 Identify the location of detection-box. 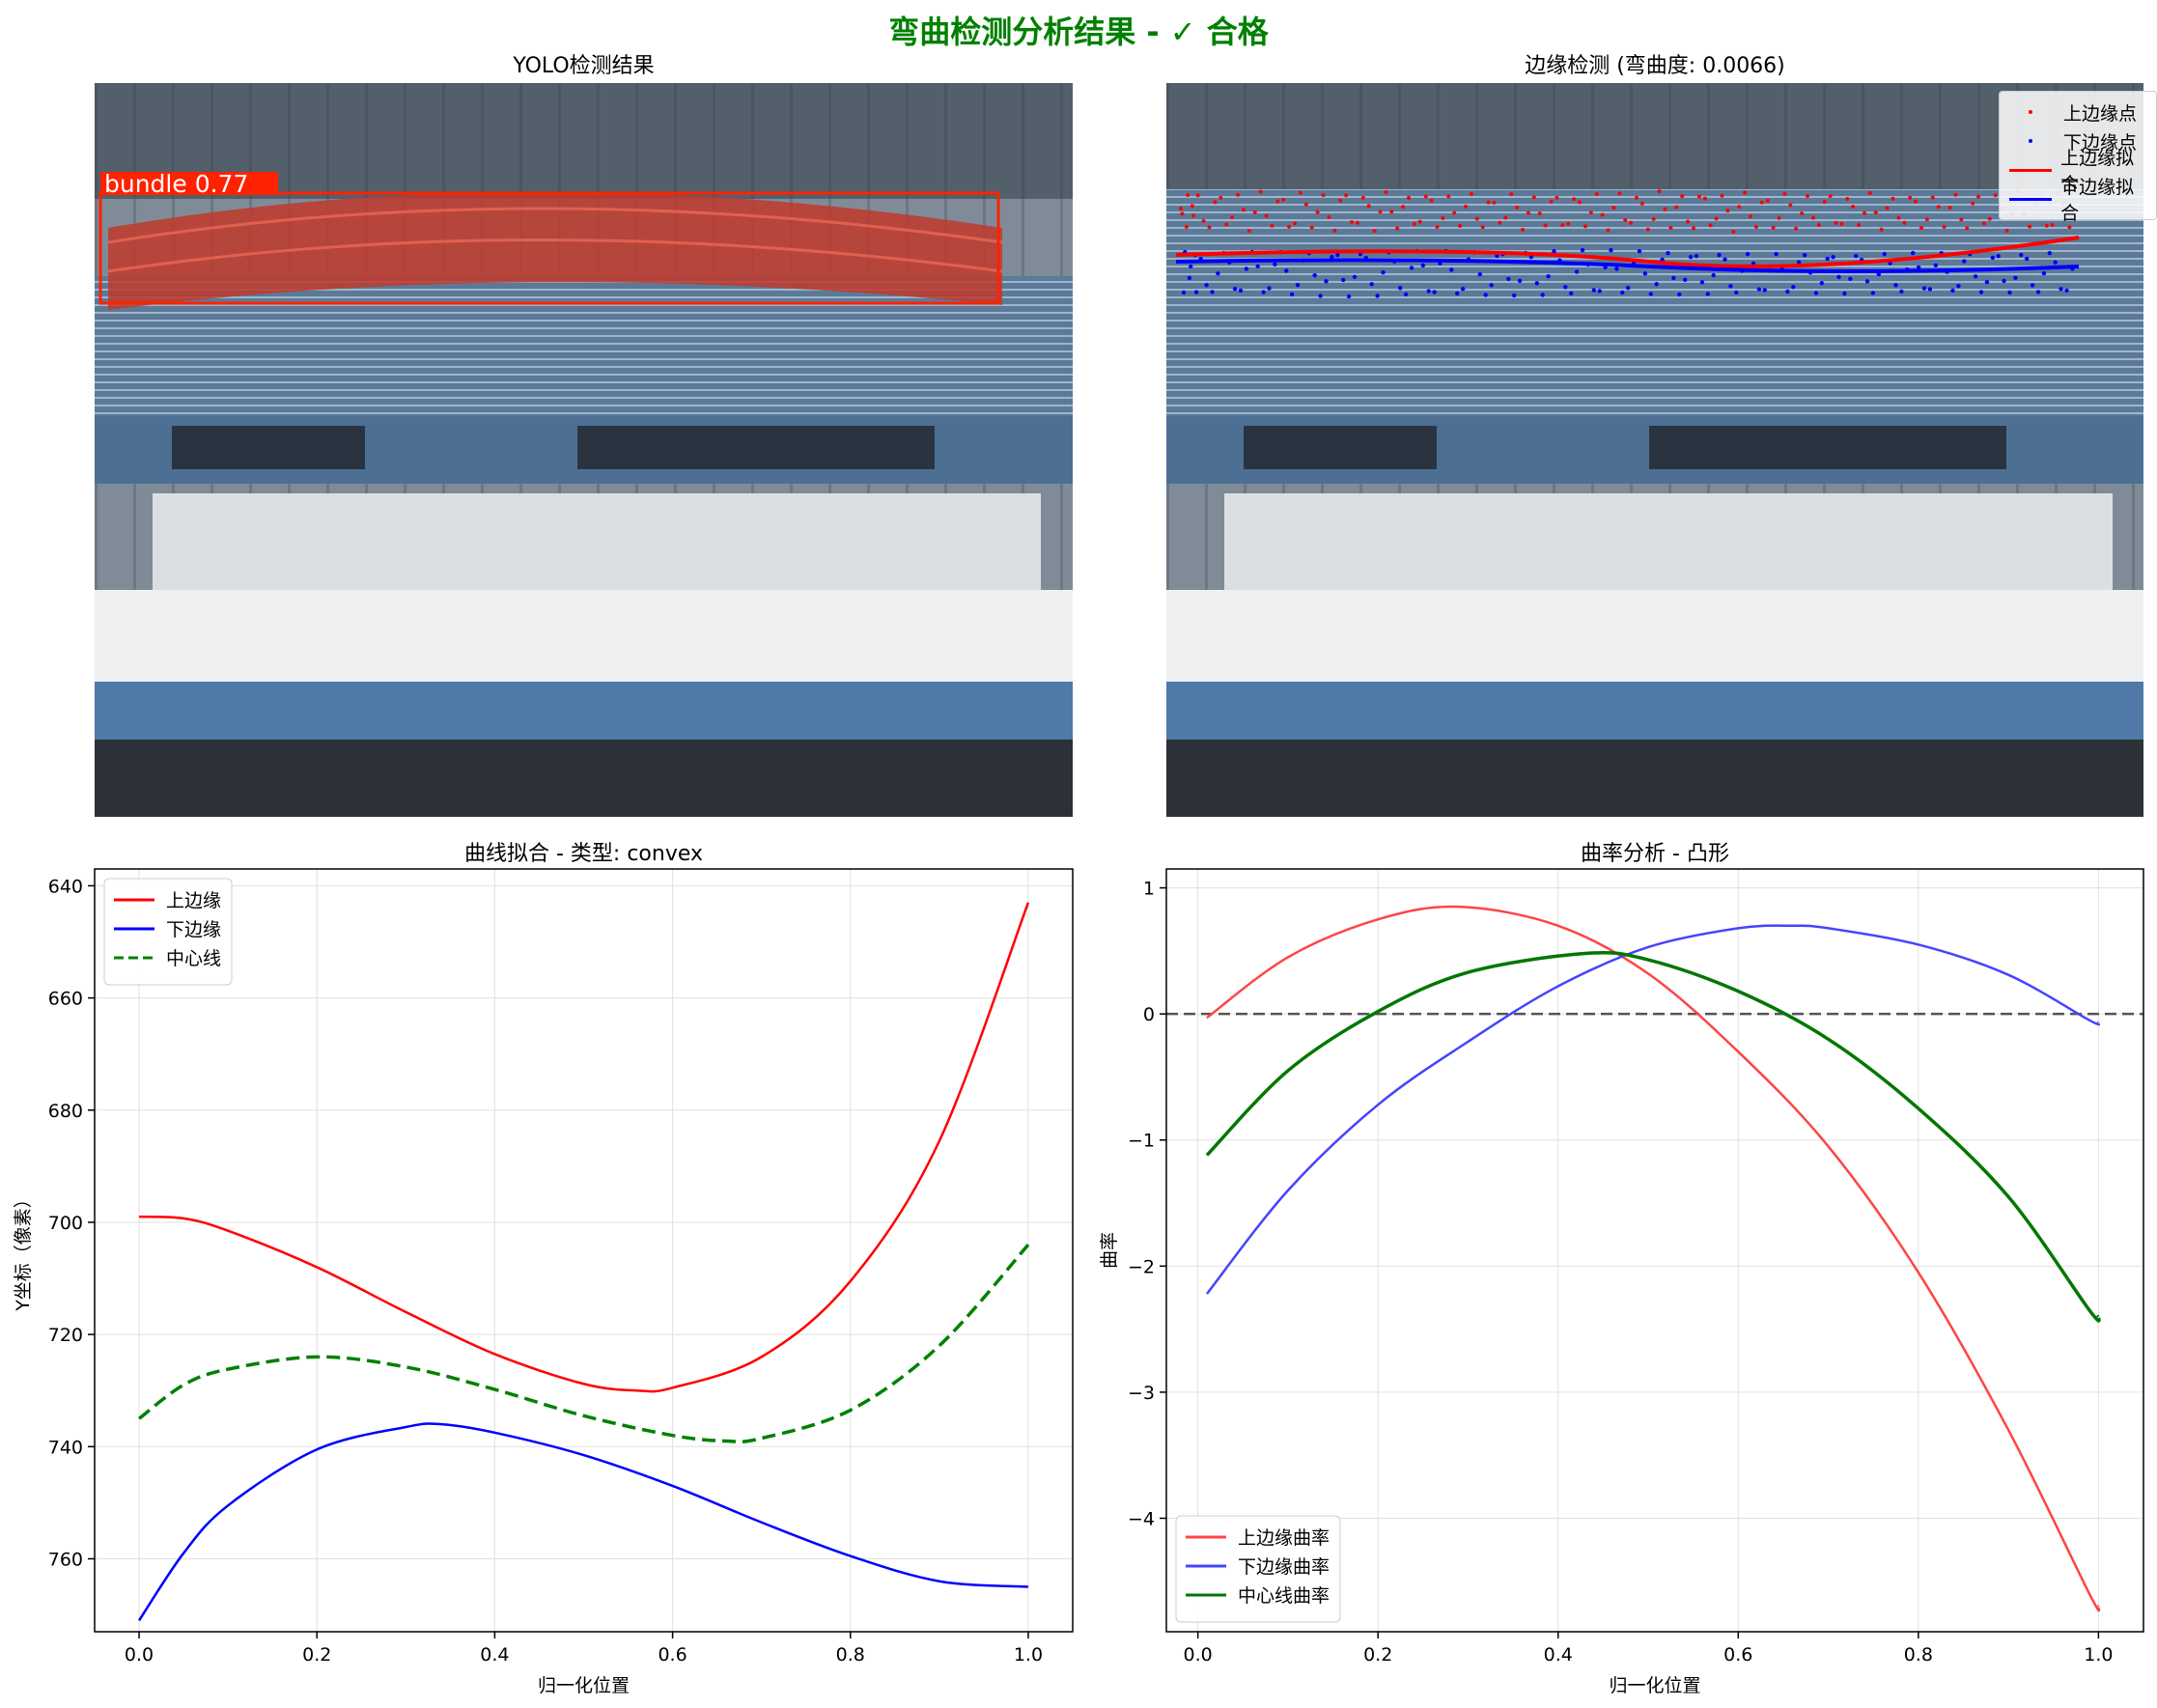
(549, 248).